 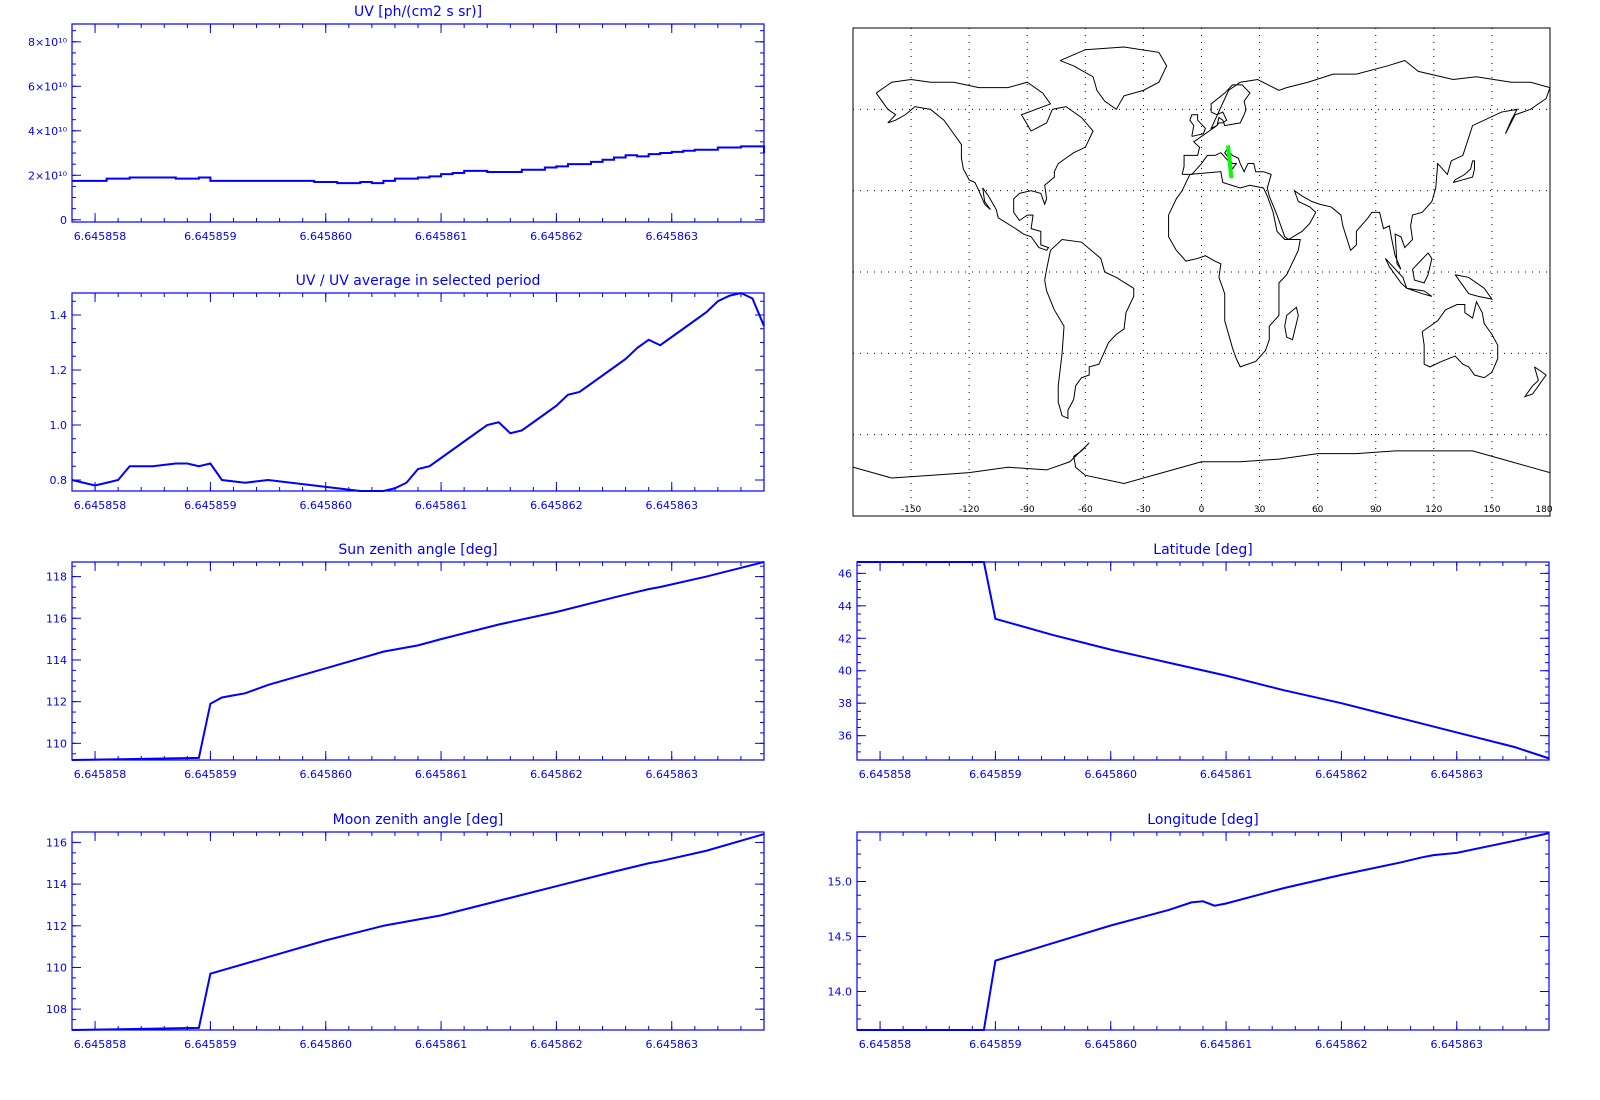 I want to click on coastline-north-america, so click(x=984, y=165).